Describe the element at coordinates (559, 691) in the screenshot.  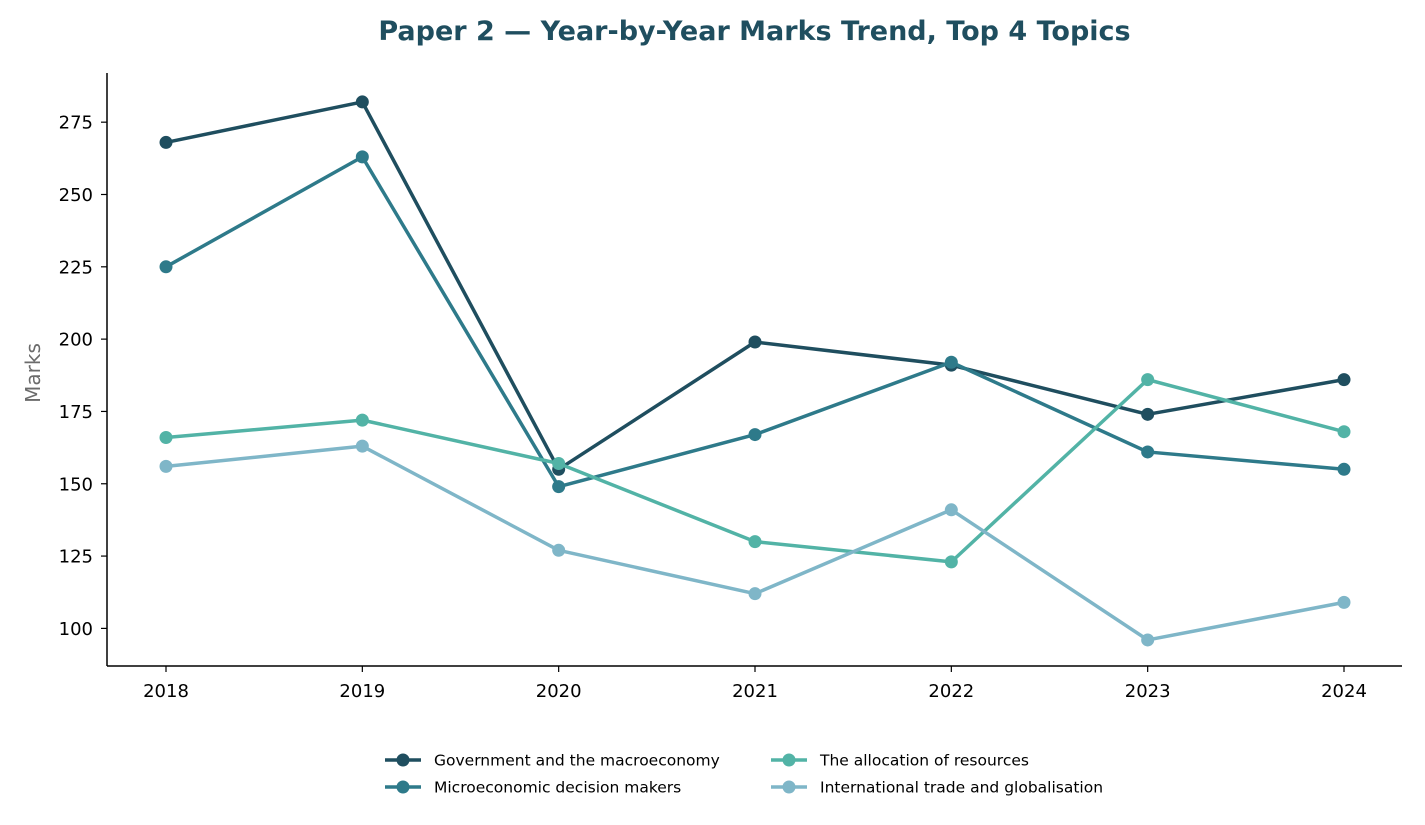
I see `x-tick-label: 2020` at that location.